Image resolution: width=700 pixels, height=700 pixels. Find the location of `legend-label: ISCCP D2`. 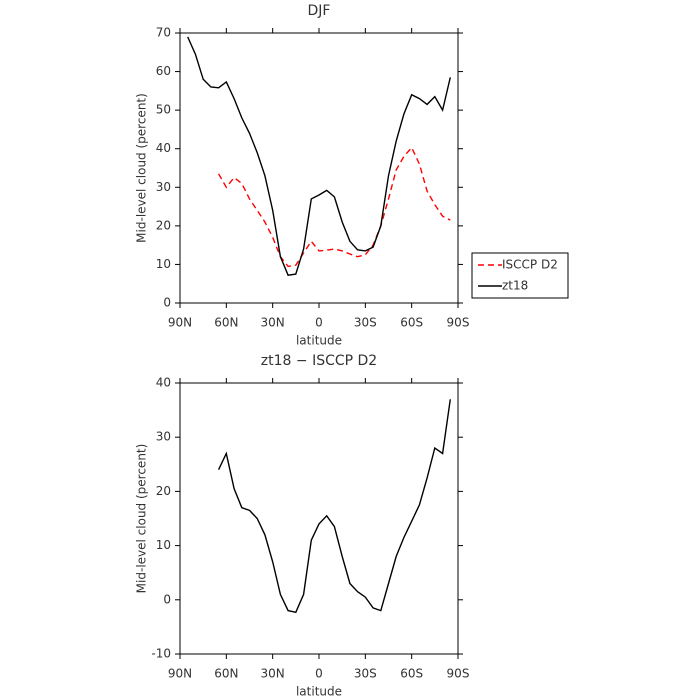

legend-label: ISCCP D2 is located at coordinates (530, 265).